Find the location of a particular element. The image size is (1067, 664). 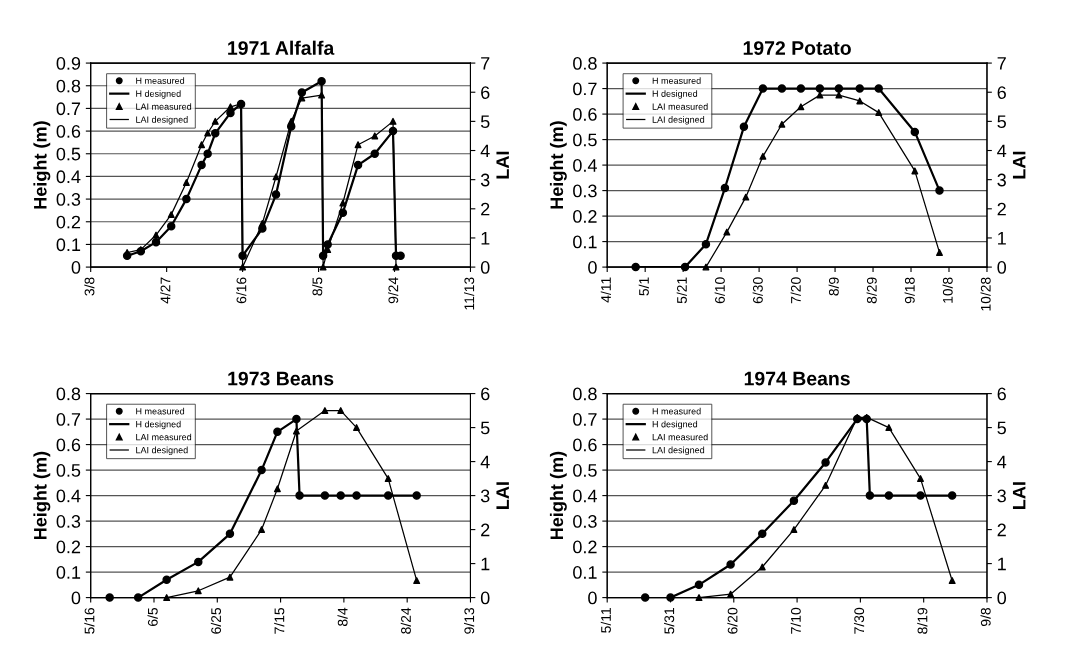

x-tick-label: 6/16 is located at coordinates (241, 290).